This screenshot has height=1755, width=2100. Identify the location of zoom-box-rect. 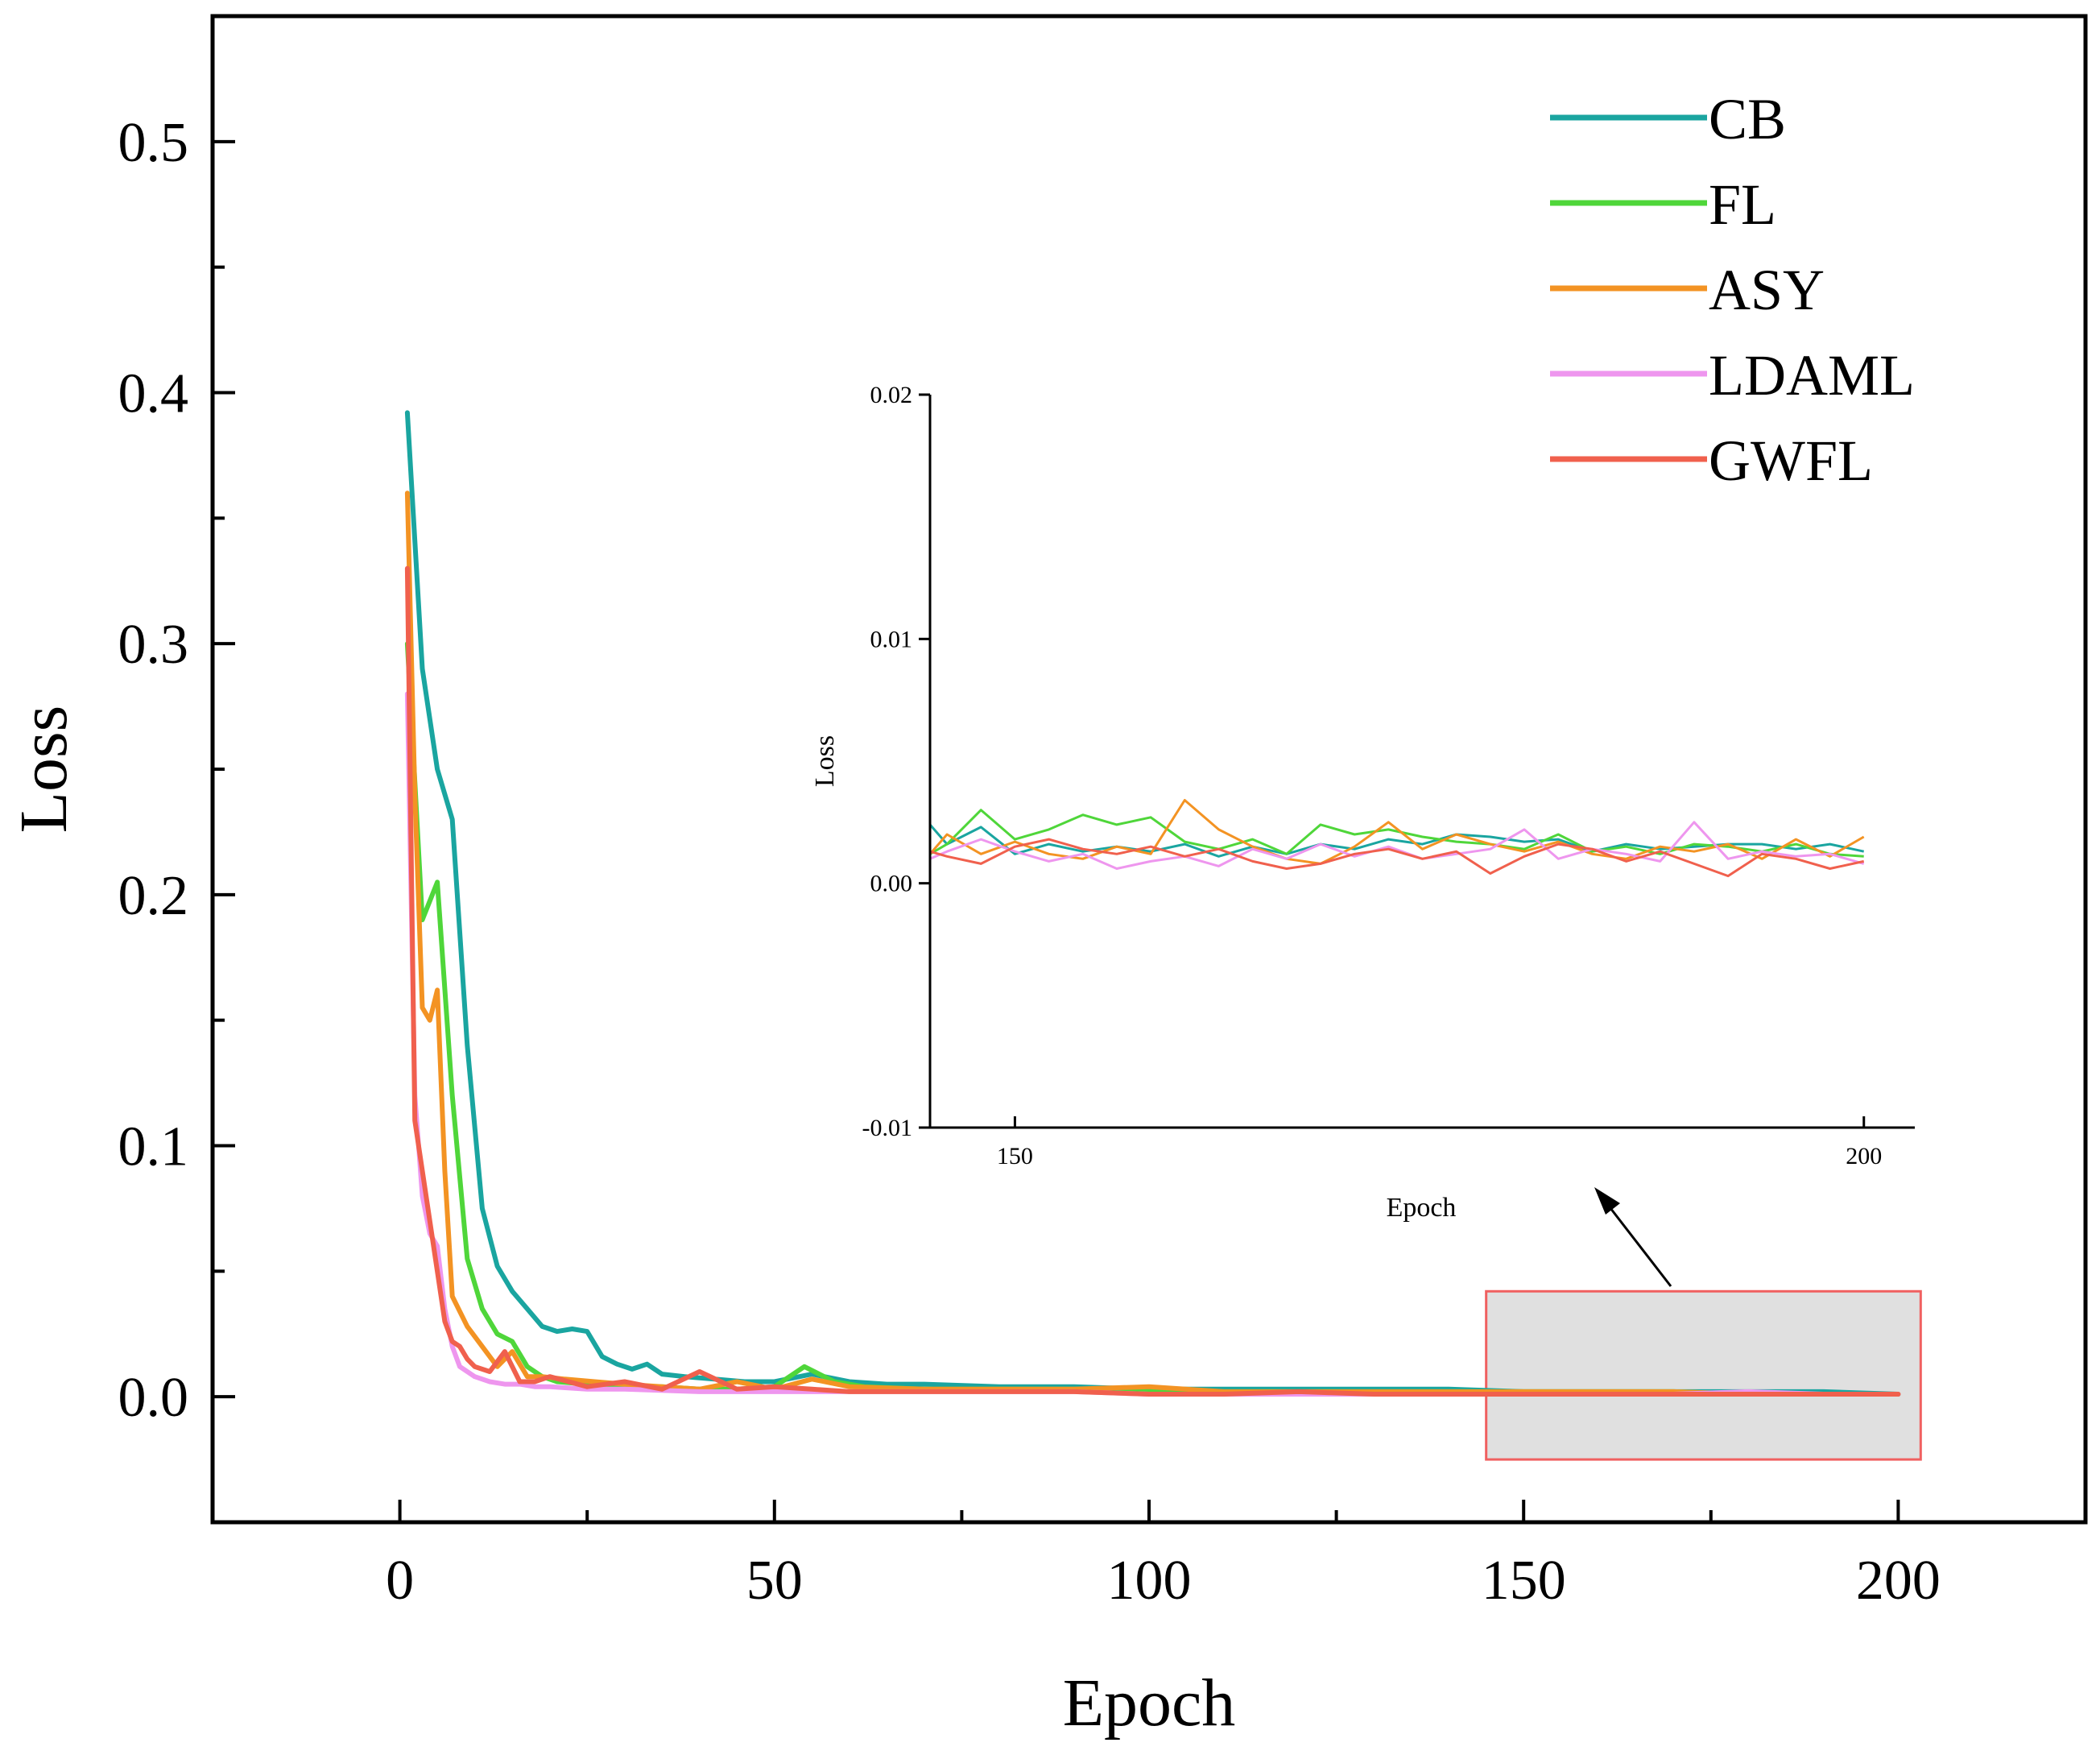
(1703, 1375).